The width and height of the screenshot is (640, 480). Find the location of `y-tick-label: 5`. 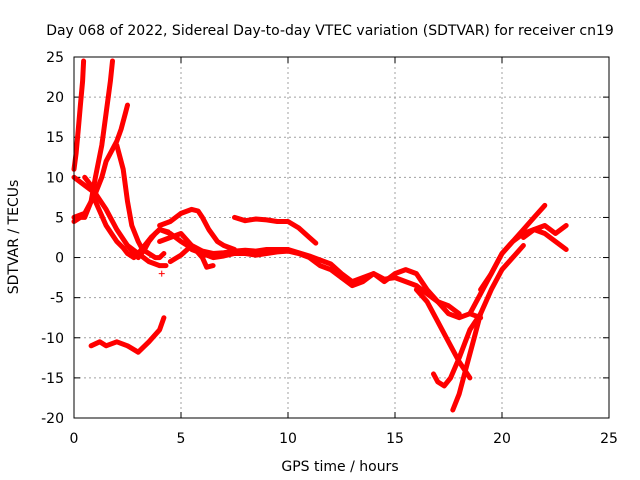

y-tick-label: 5 is located at coordinates (59, 218).